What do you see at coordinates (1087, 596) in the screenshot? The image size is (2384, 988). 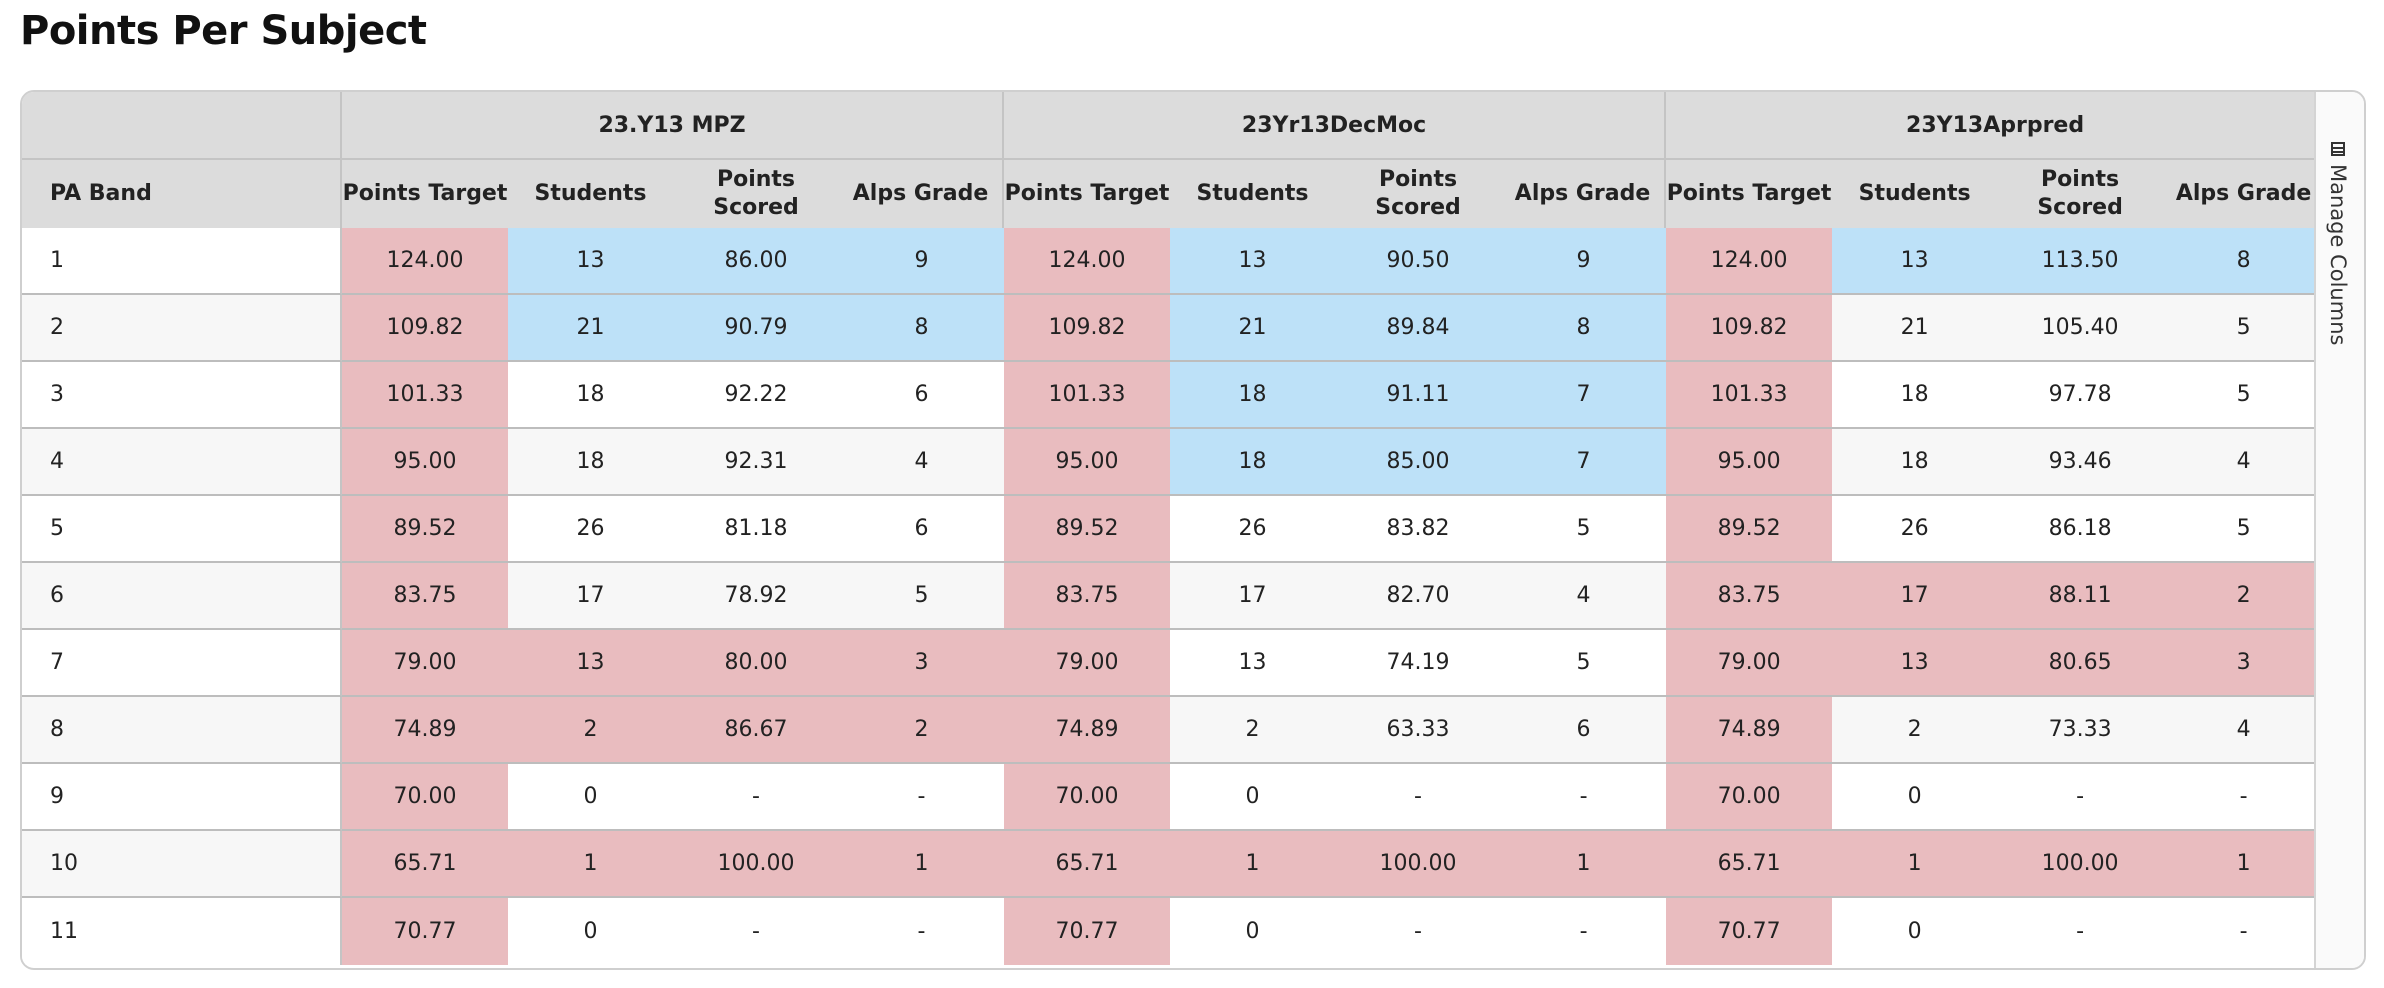 I see `data-cell: 83.75` at bounding box center [1087, 596].